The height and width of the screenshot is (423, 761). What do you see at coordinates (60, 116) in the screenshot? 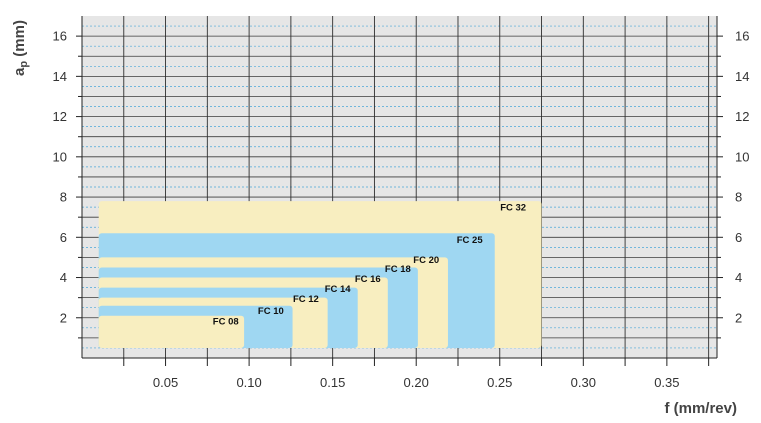
I see `y-tick-label-left: 12` at bounding box center [60, 116].